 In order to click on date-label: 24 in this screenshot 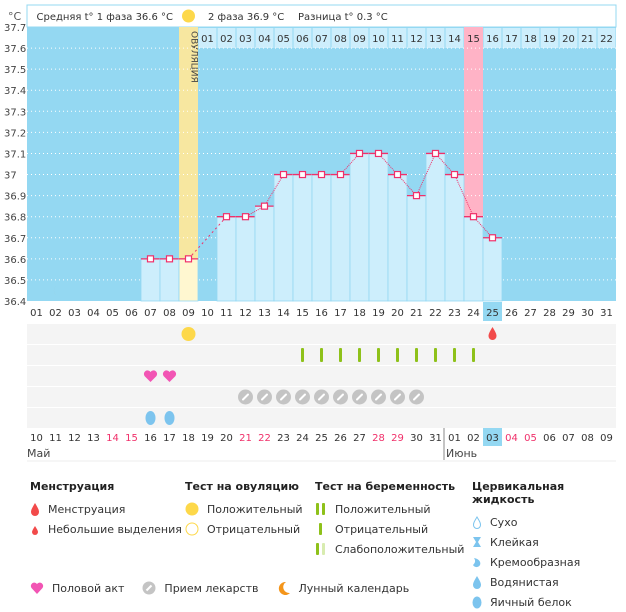, I will do `click(302, 438)`.